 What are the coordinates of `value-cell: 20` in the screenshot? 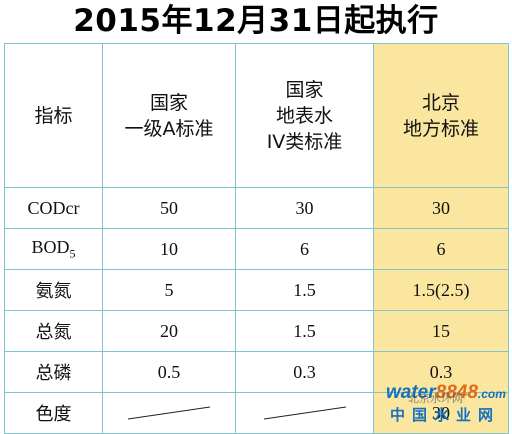 It's located at (169, 331).